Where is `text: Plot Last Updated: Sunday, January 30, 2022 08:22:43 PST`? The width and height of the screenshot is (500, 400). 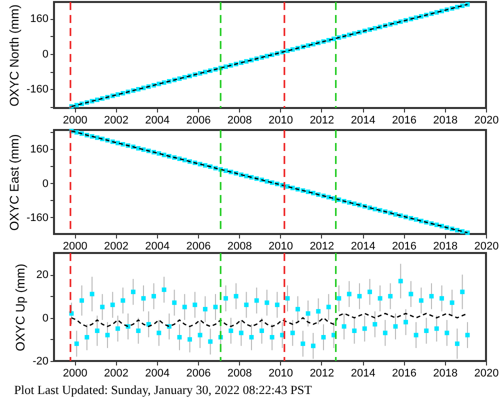
text: Plot Last Updated: Sunday, January 30, 2022 08:22:43 PST is located at coordinates (163, 390).